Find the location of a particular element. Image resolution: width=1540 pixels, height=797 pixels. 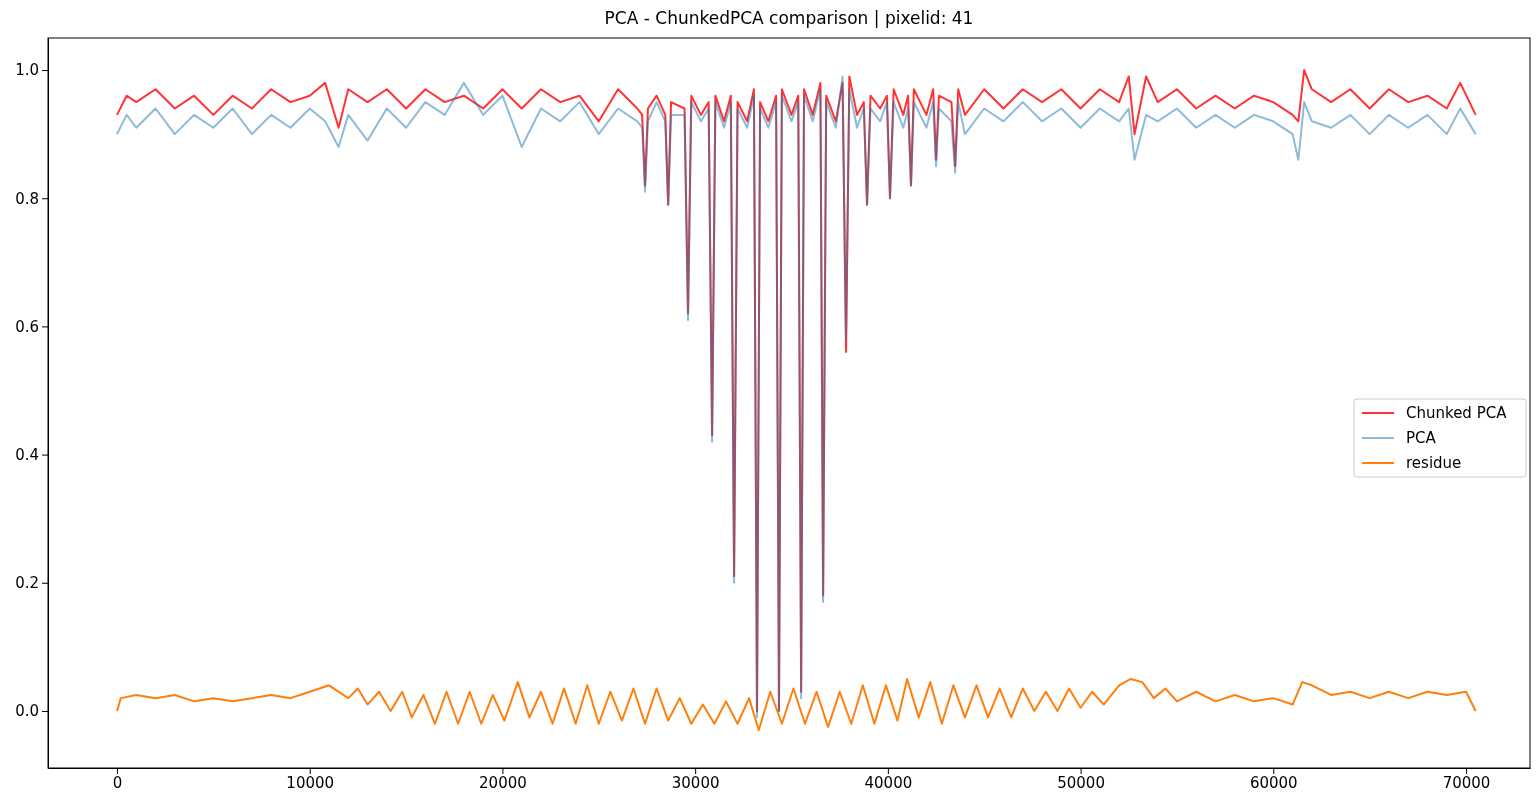

y-tick-label: 0.4 is located at coordinates (27, 454).